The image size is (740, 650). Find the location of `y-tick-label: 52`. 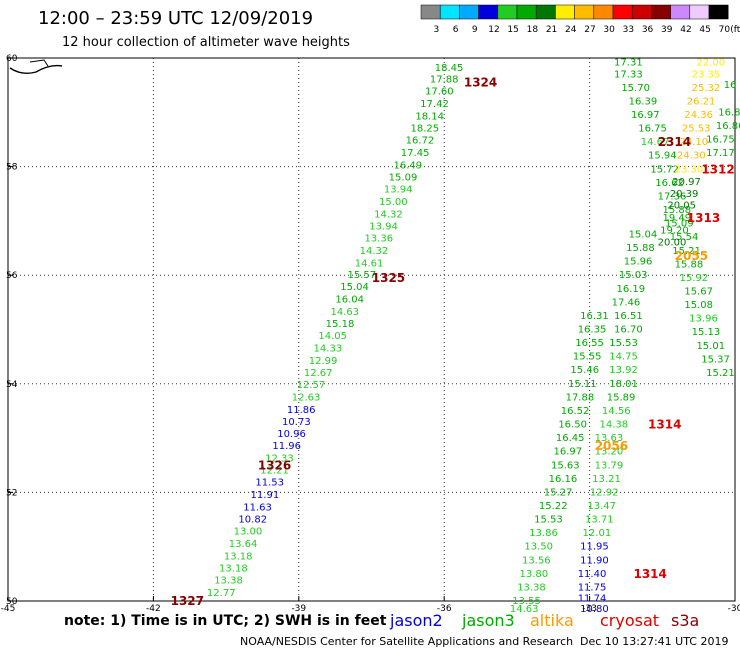

y-tick-label: 52 is located at coordinates (11, 493).